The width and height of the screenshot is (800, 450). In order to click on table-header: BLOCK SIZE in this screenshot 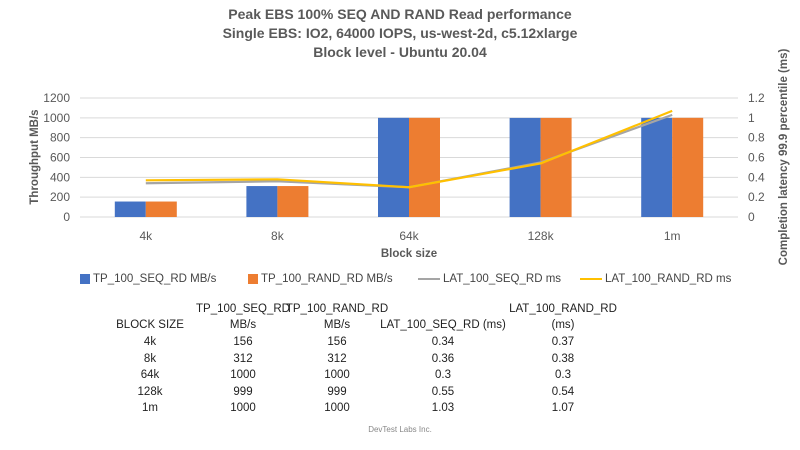, I will do `click(150, 325)`.